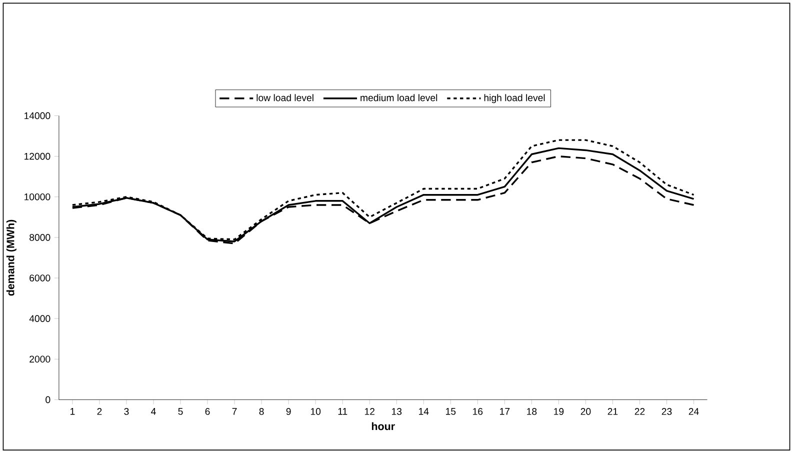 This screenshot has height=453, width=793. Describe the element at coordinates (399, 98) in the screenshot. I see `legend-label: medium load level` at that location.